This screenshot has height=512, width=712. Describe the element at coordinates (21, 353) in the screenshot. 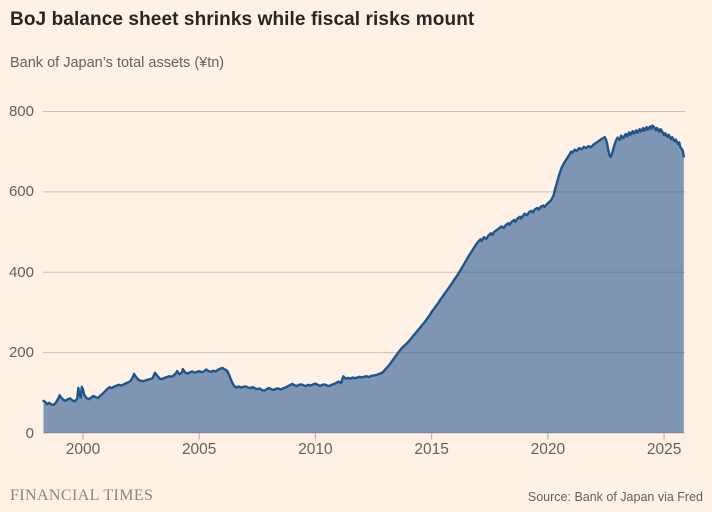

I see `y-axis-label: 200` at that location.